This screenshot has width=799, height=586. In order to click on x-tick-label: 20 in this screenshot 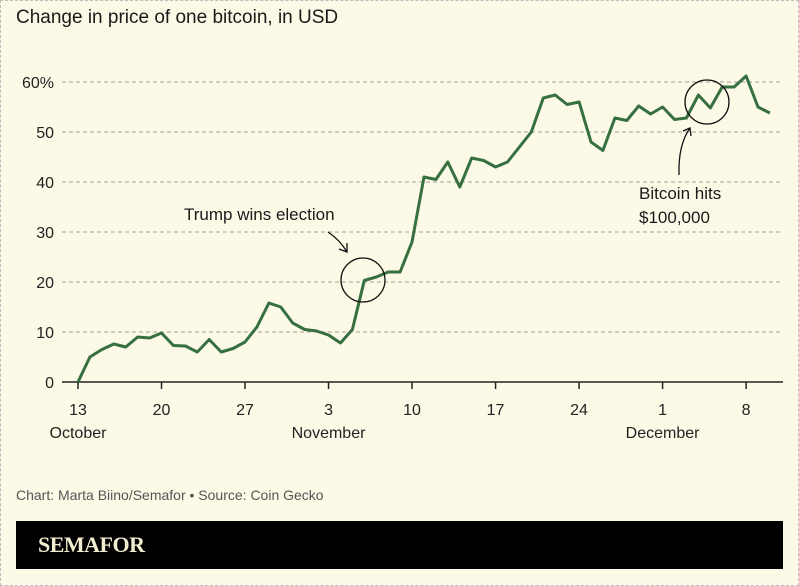, I will do `click(162, 410)`.